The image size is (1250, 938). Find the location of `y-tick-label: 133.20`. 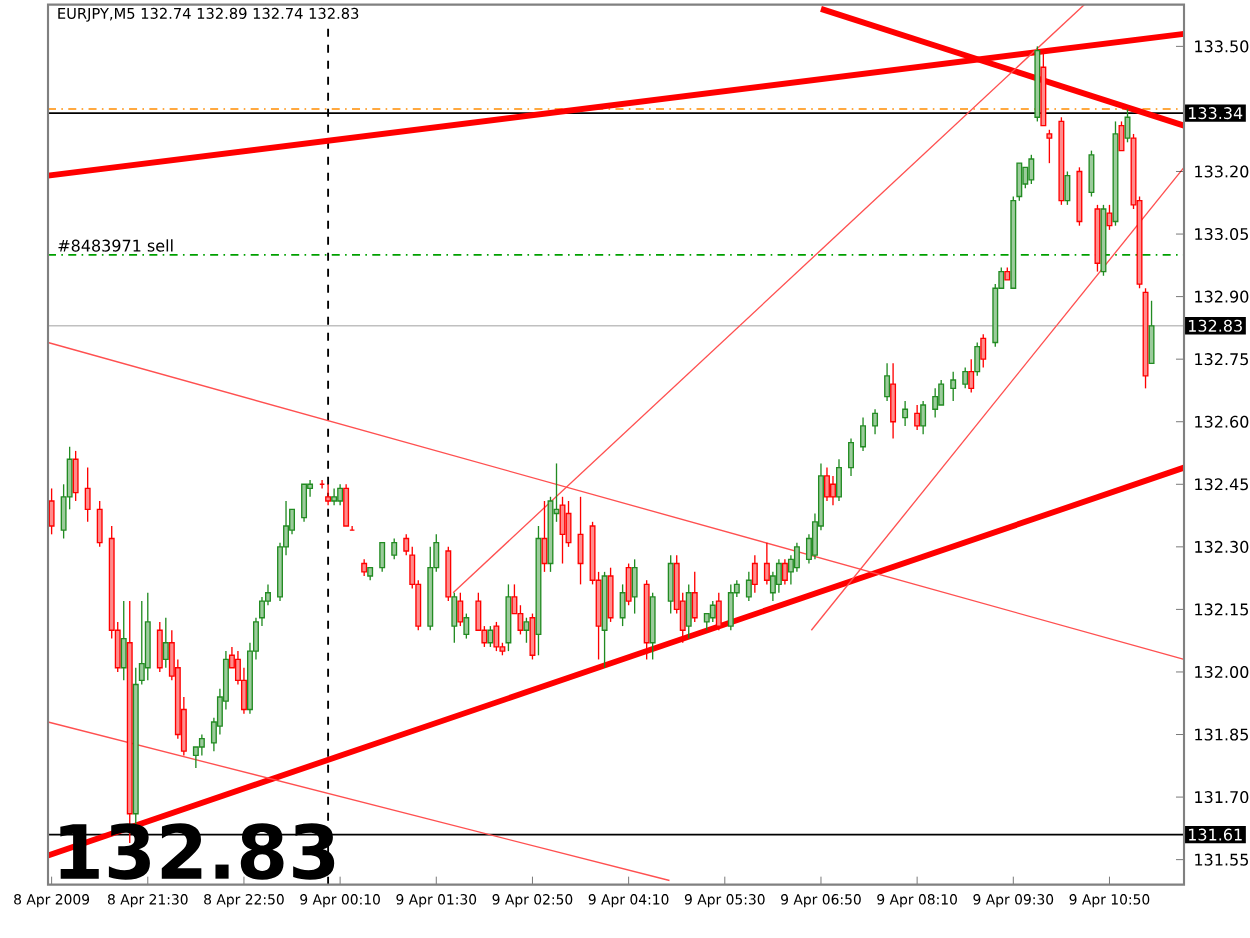

y-tick-label: 133.20 is located at coordinates (1222, 171).